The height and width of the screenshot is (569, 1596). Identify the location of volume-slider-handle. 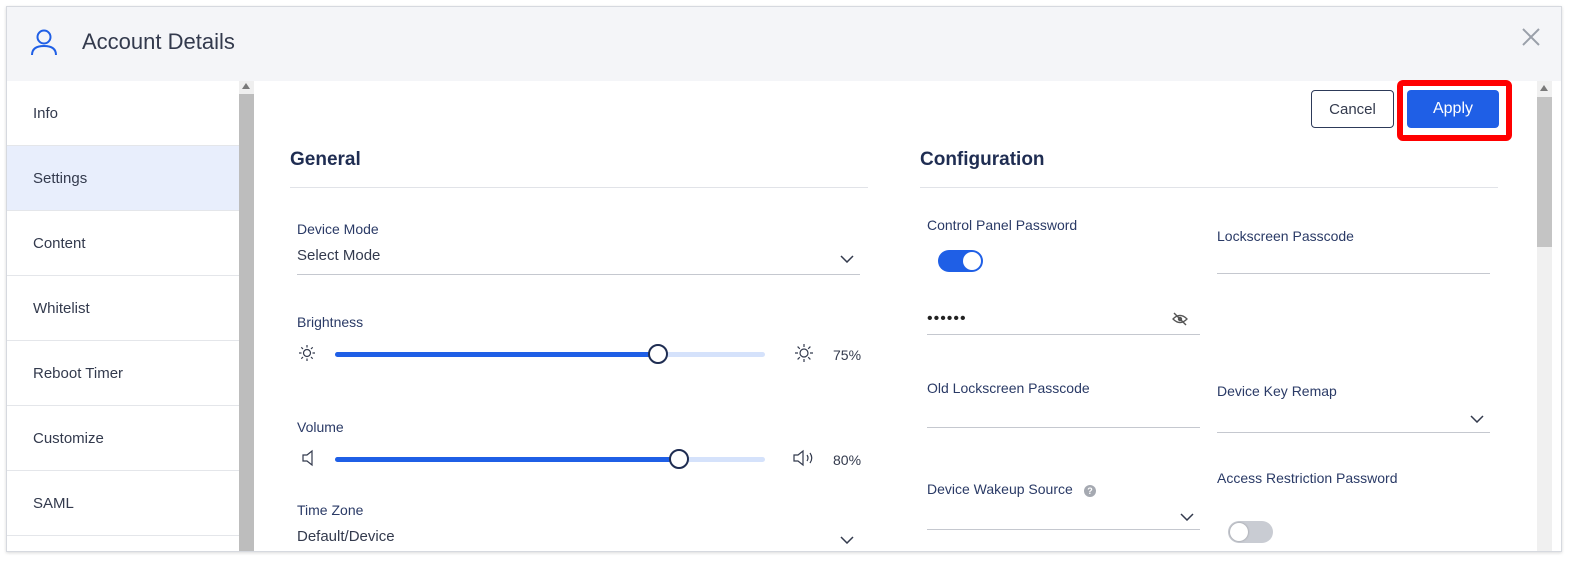
(679, 459).